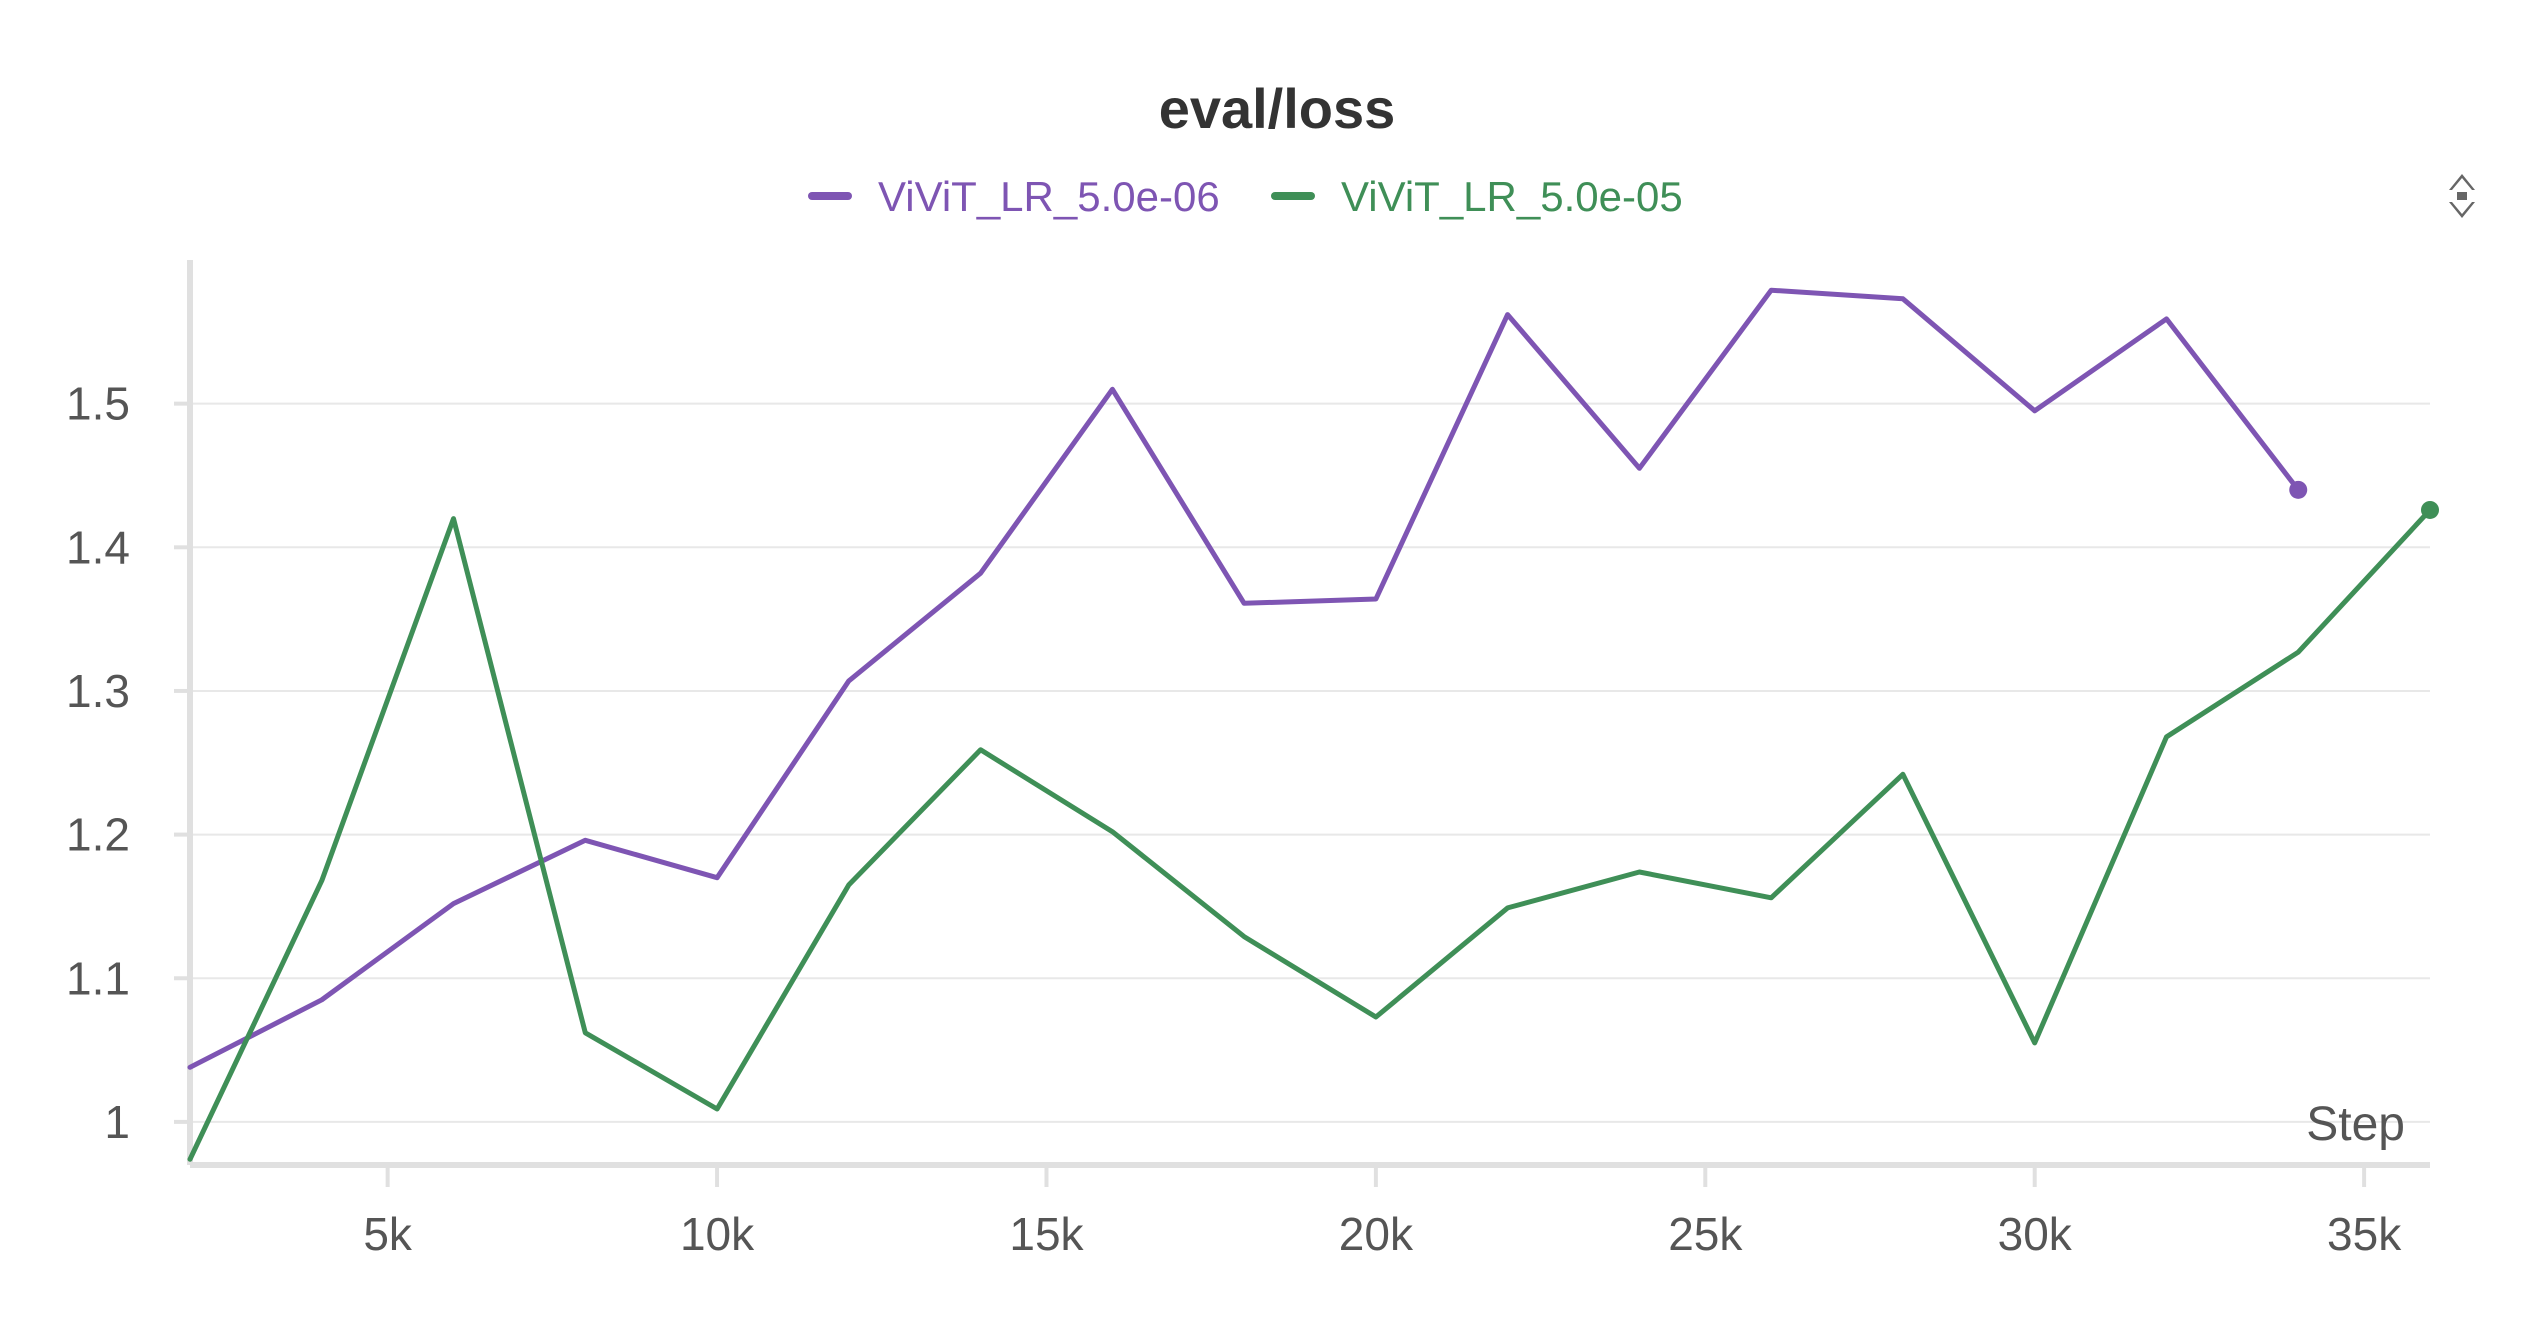  What do you see at coordinates (98, 978) in the screenshot?
I see `y-tick-label: 1.1` at bounding box center [98, 978].